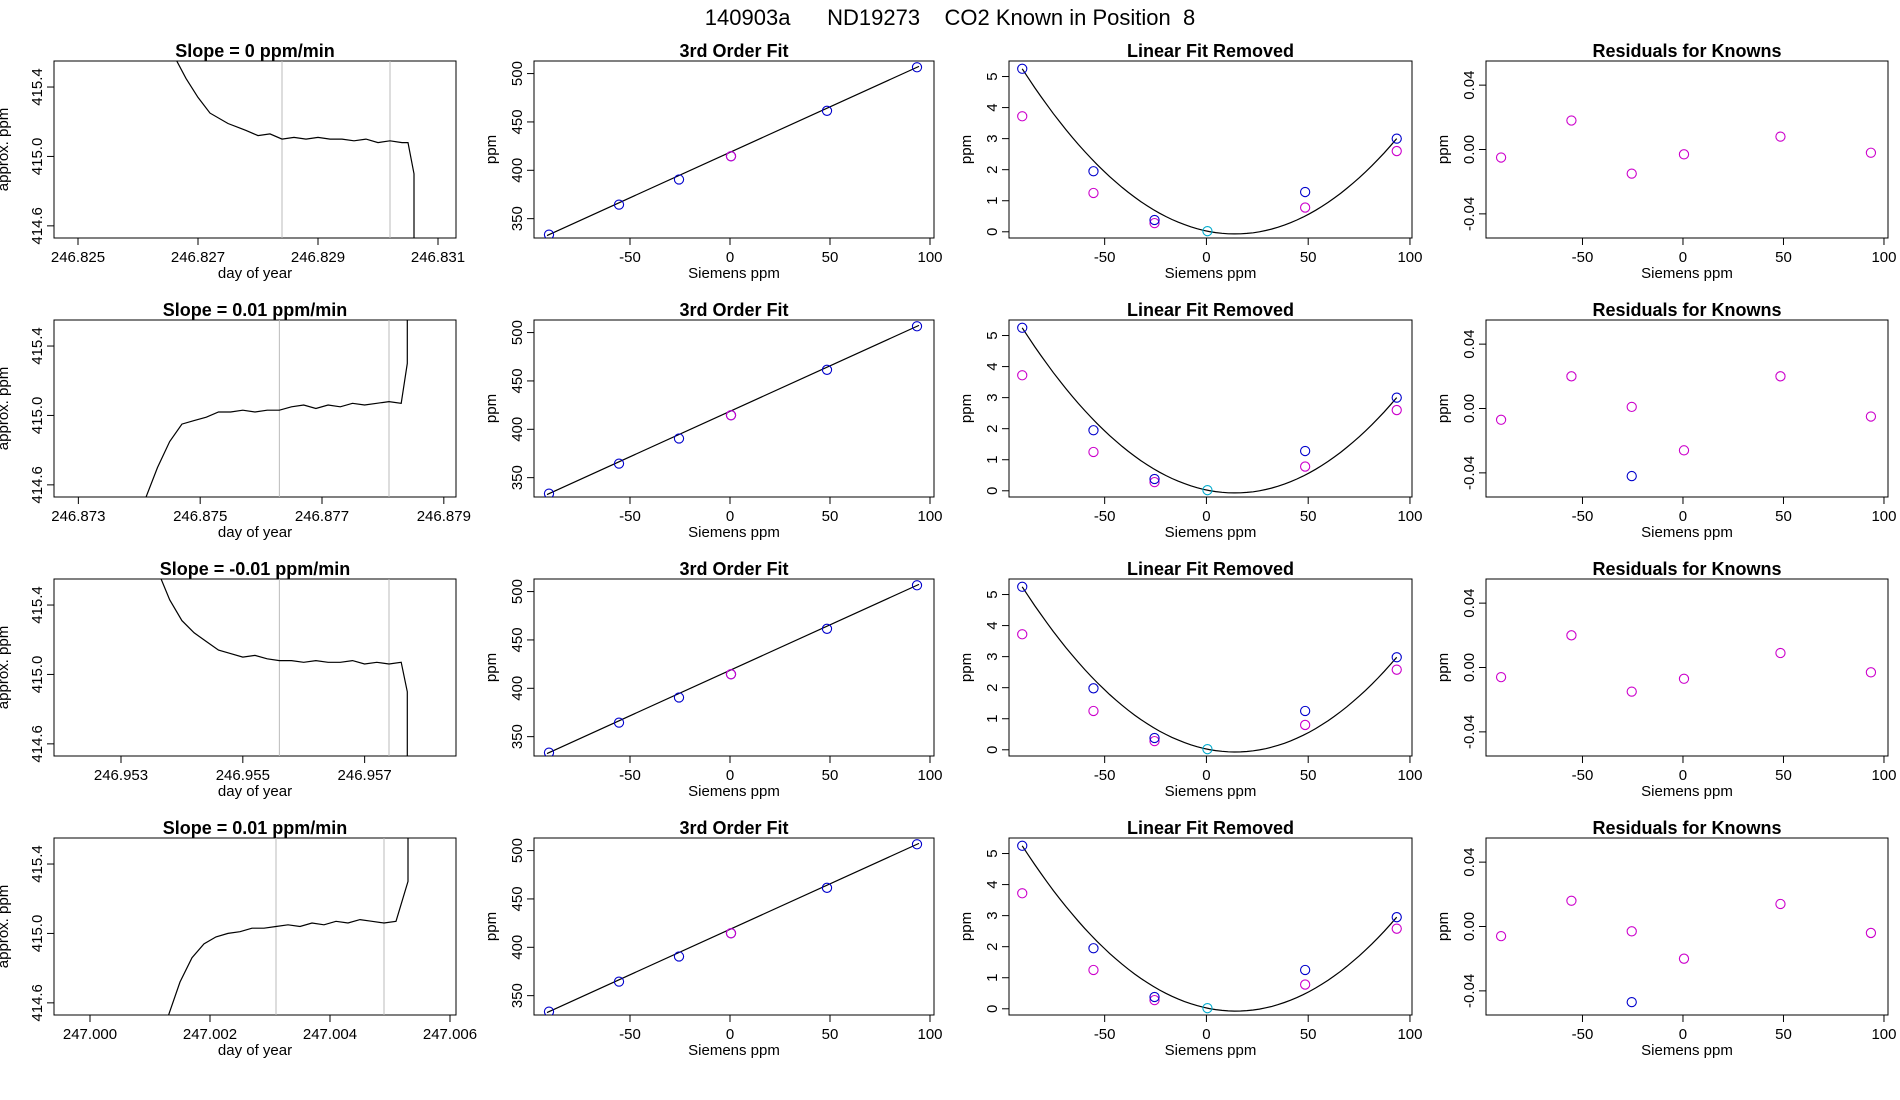 This screenshot has width=1900, height=1100. I want to click on y-tick-label: -0.04, so click(1469, 214).